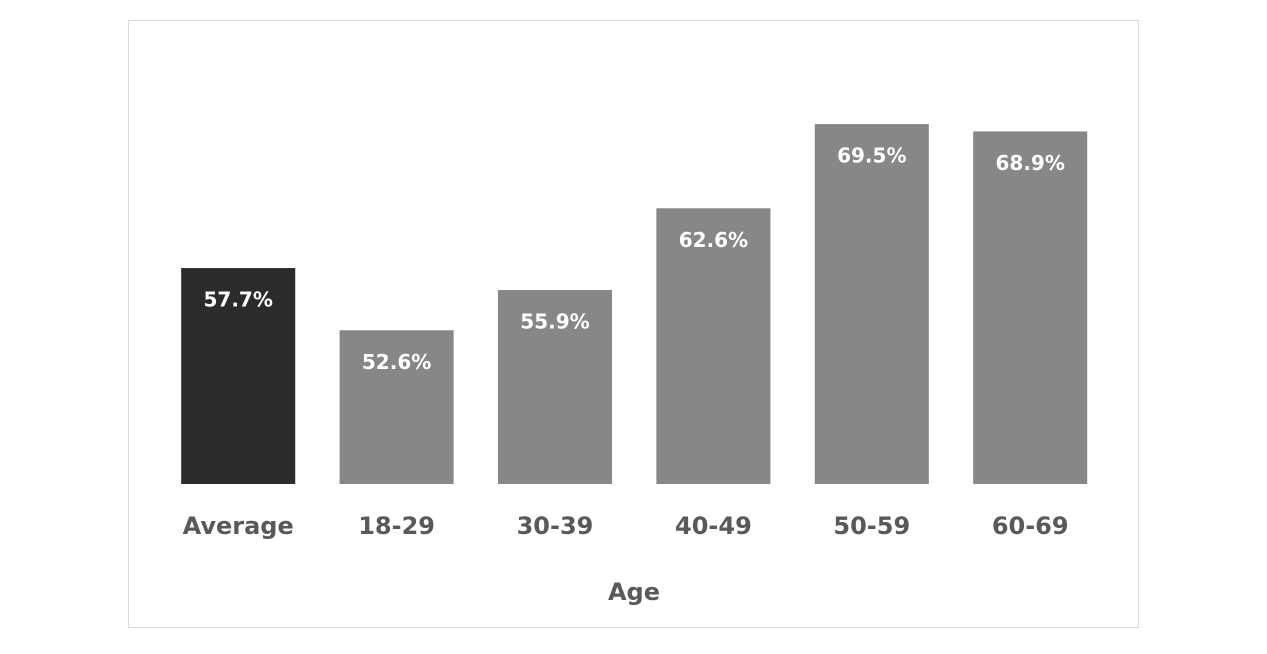  Describe the element at coordinates (713, 240) in the screenshot. I see `value-label: 62.6%` at that location.